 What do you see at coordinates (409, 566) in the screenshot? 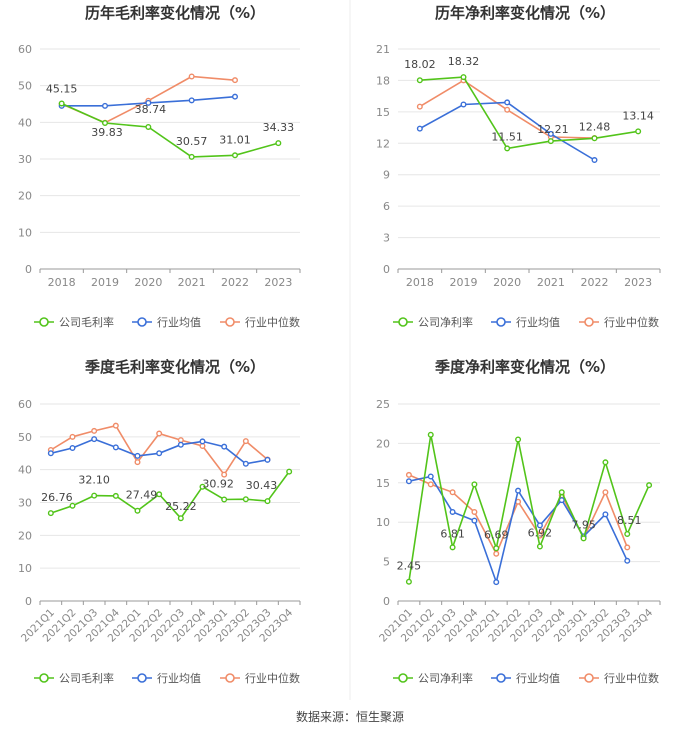
I see `data-label: 2.45` at bounding box center [409, 566].